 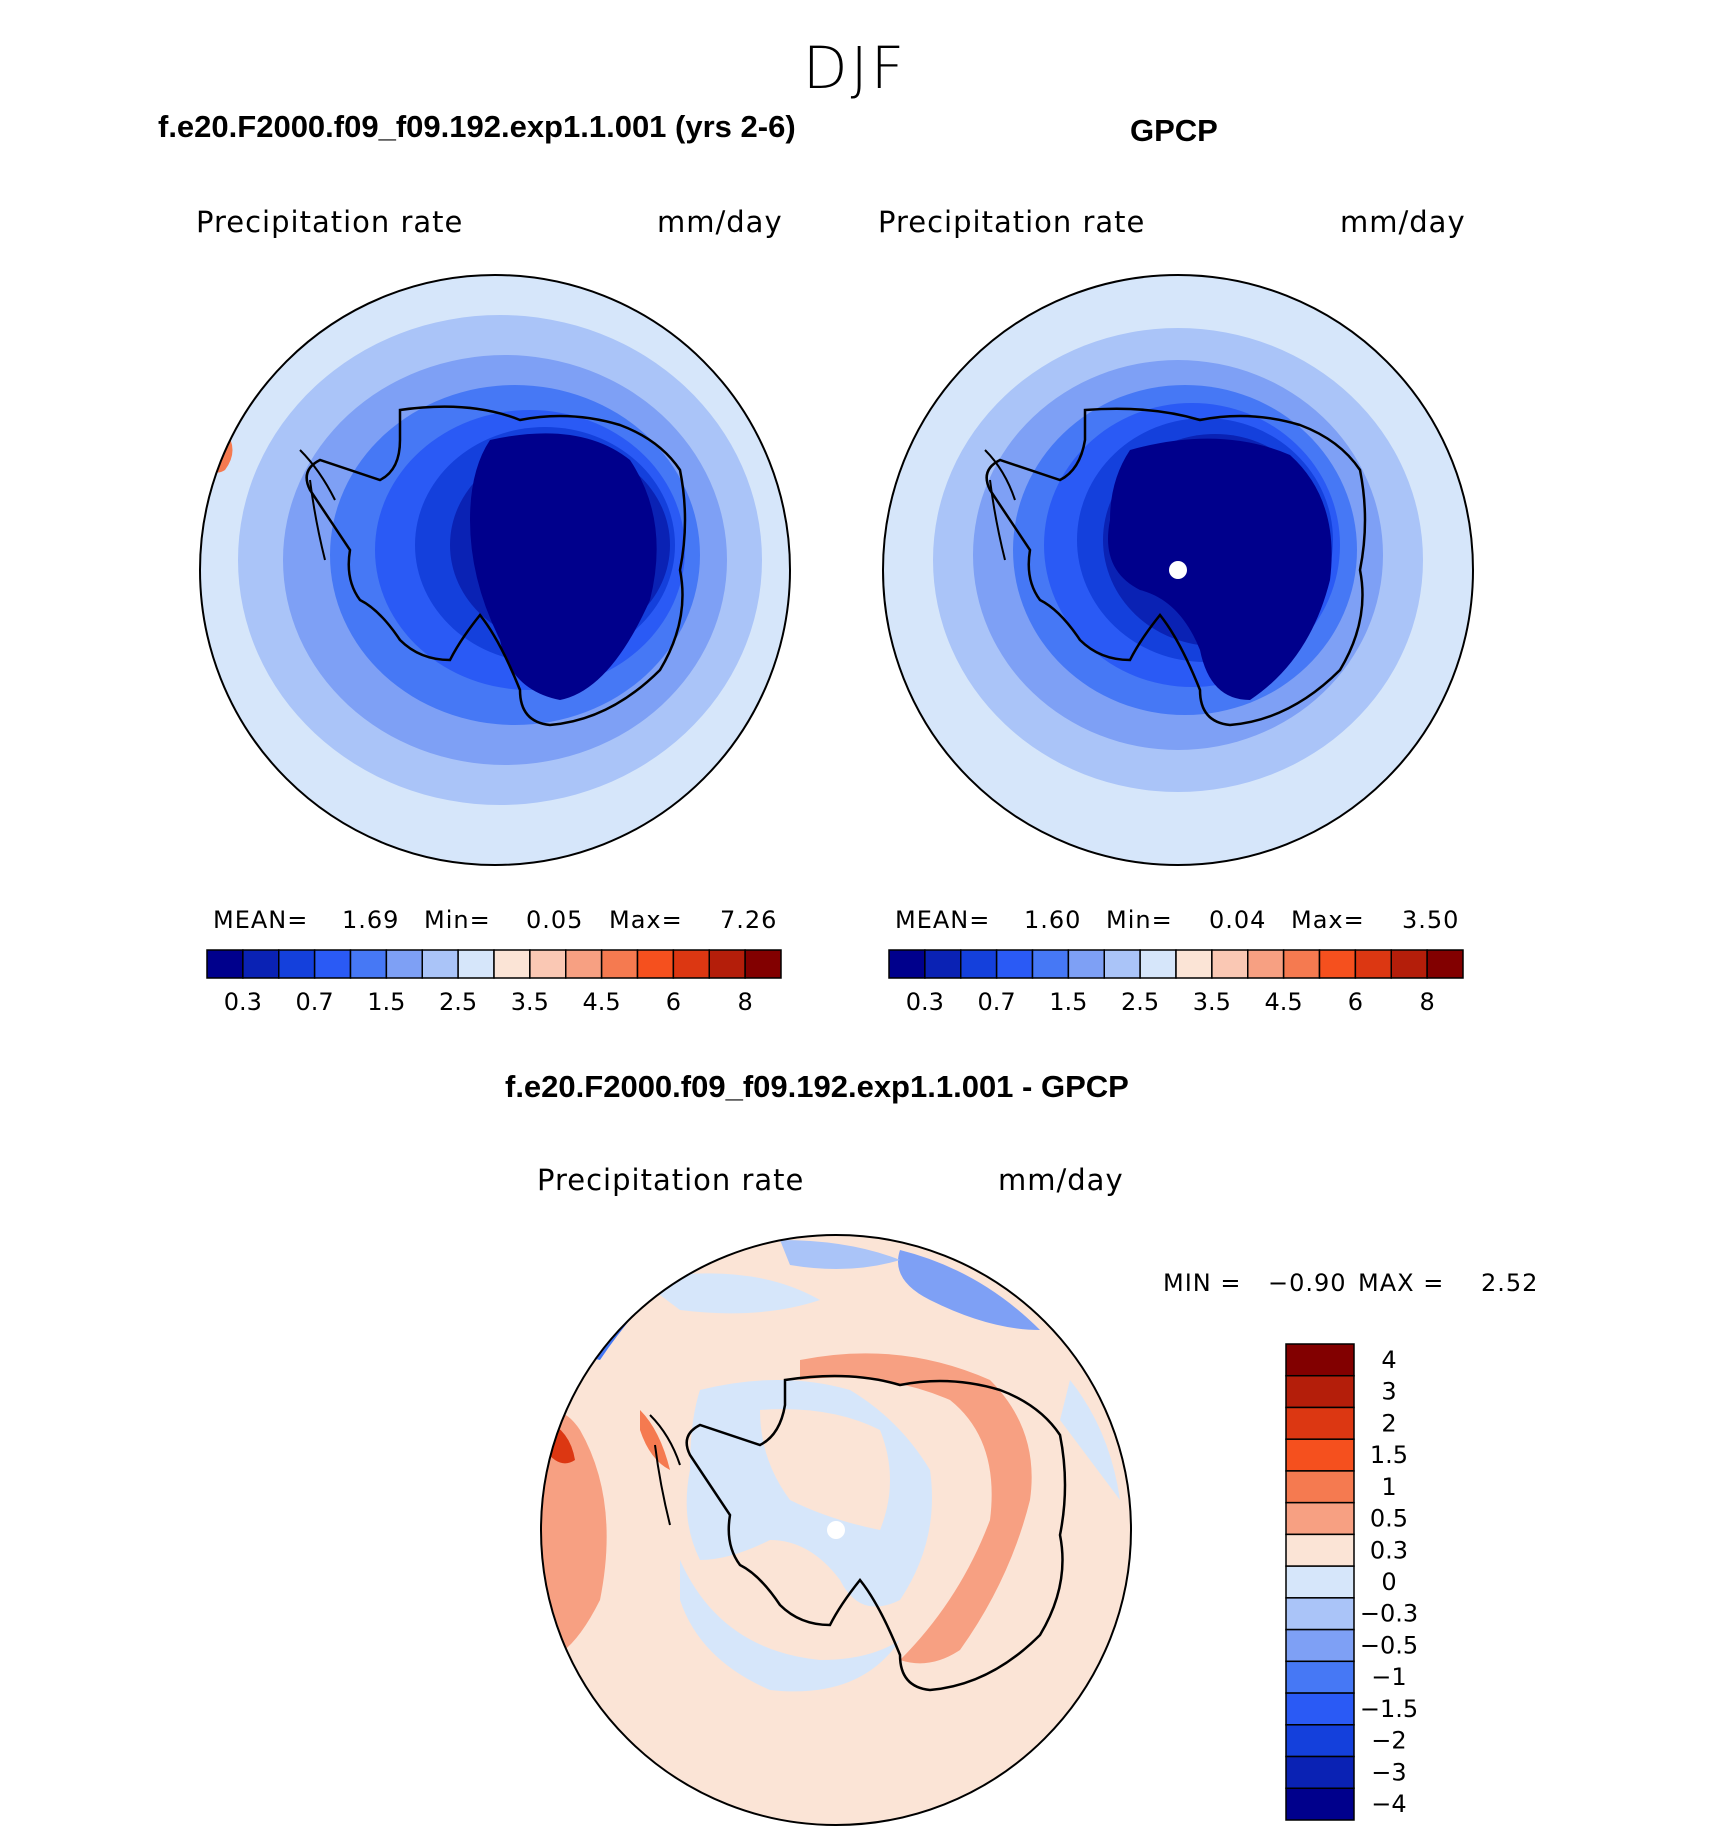 What do you see at coordinates (1284, 1002) in the screenshot?
I see `panel2-colorbar-tick-label: 4.5` at bounding box center [1284, 1002].